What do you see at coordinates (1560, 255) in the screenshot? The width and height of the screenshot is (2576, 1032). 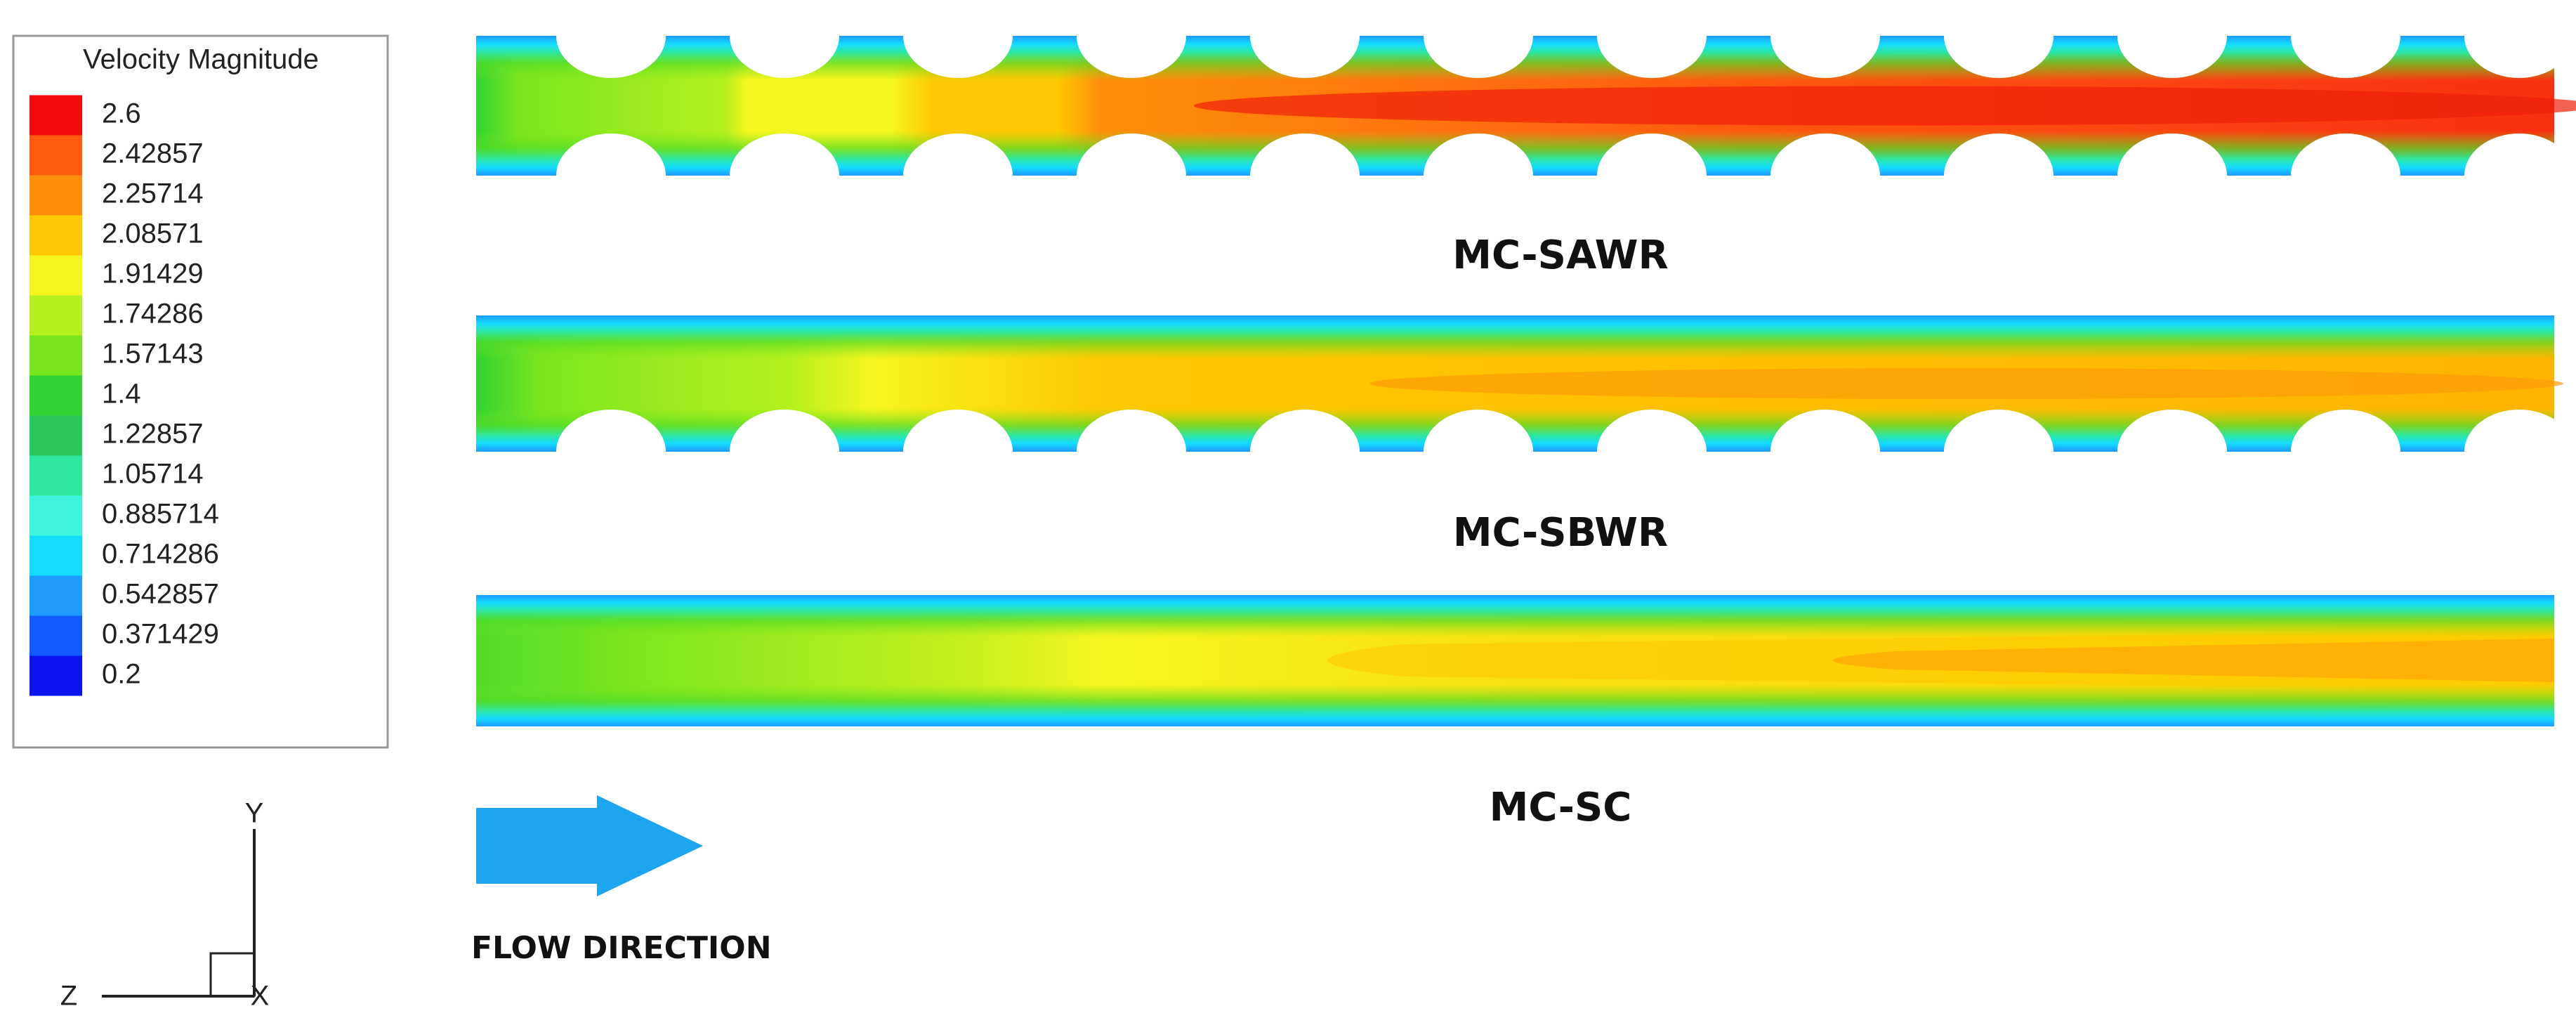 I see `panel-label: MC-SAWR` at bounding box center [1560, 255].